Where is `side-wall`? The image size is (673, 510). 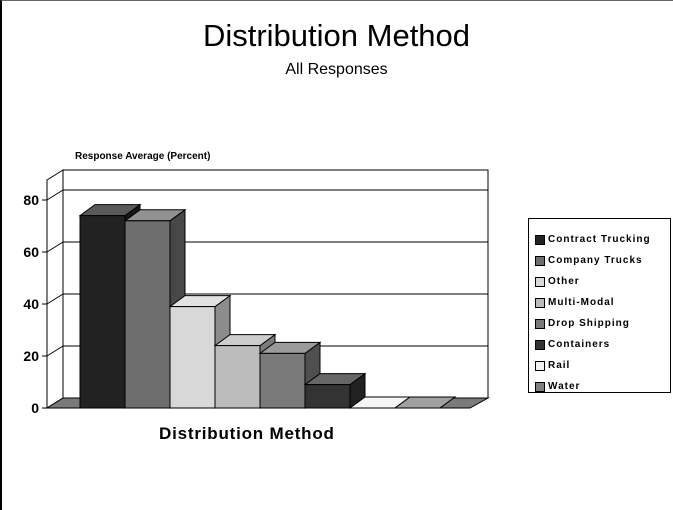
side-wall is located at coordinates (55, 289).